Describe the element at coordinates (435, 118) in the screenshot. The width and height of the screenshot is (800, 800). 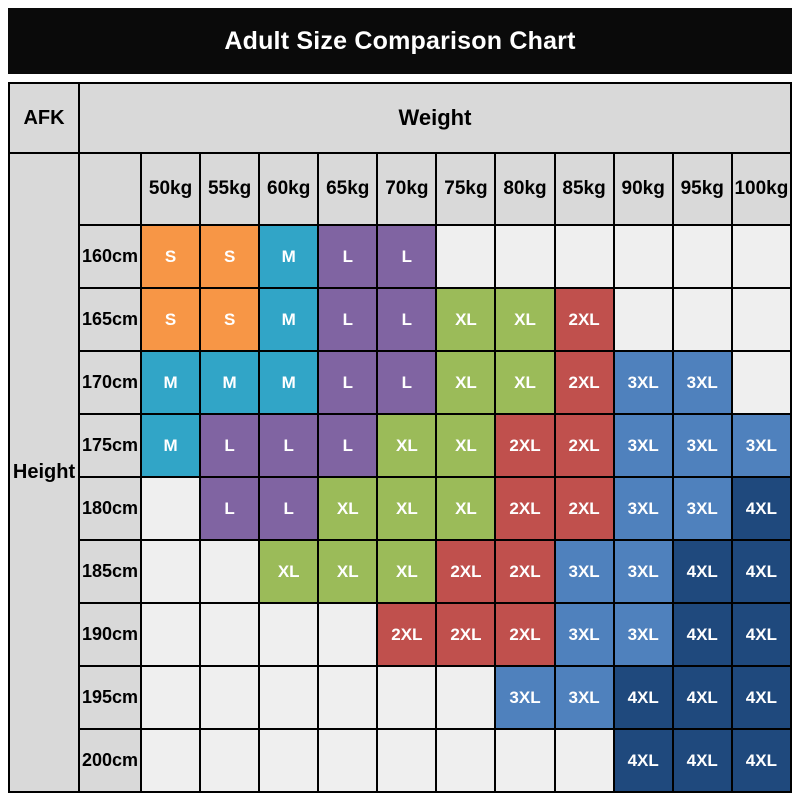
I see `weight-axis-label: Weight` at that location.